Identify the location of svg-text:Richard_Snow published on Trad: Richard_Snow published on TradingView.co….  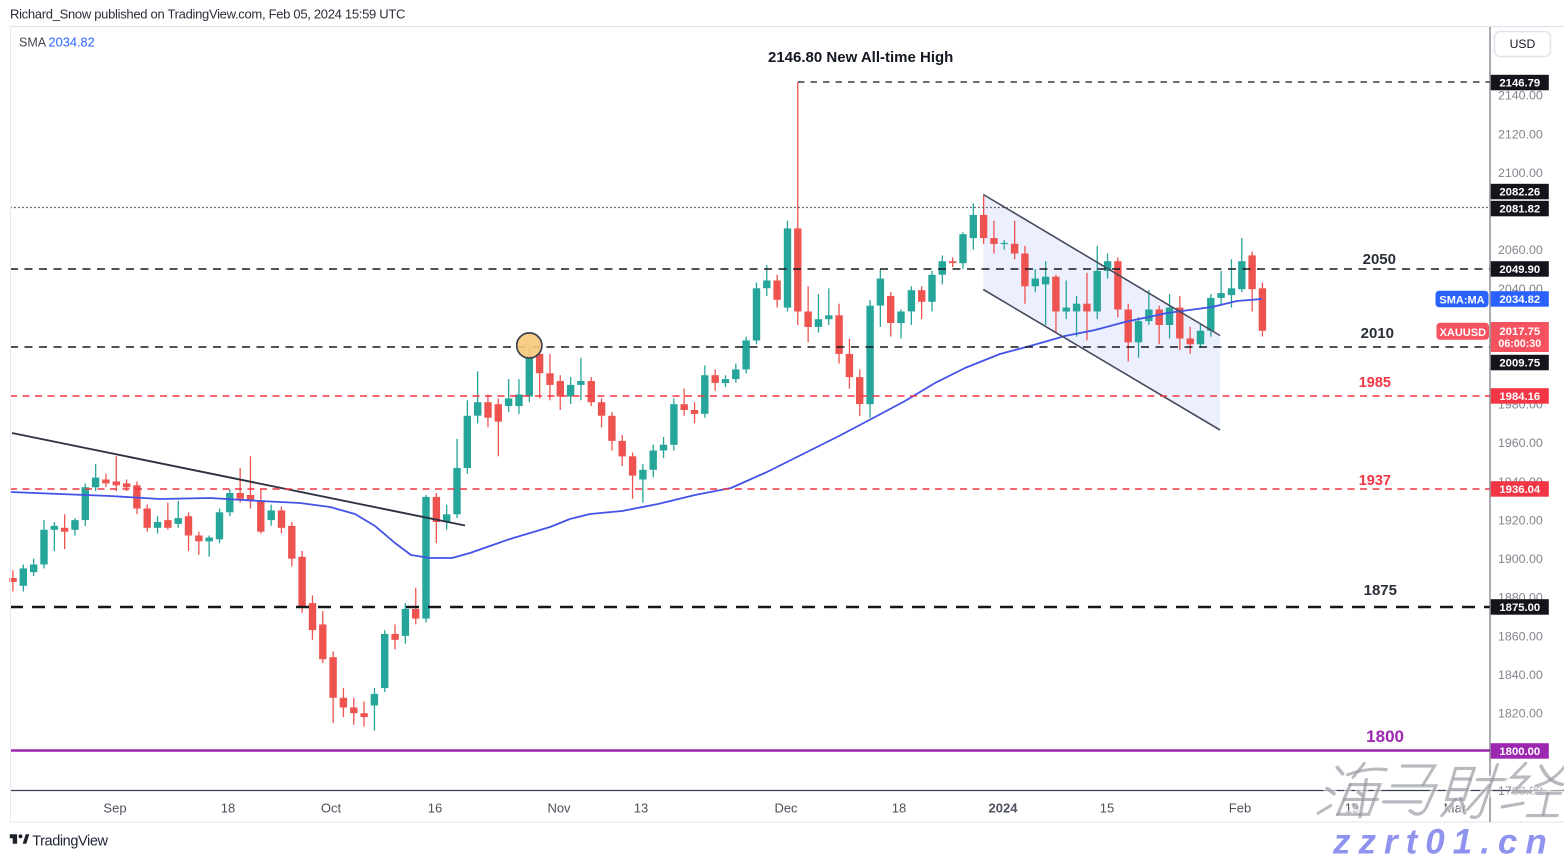
(207, 14).